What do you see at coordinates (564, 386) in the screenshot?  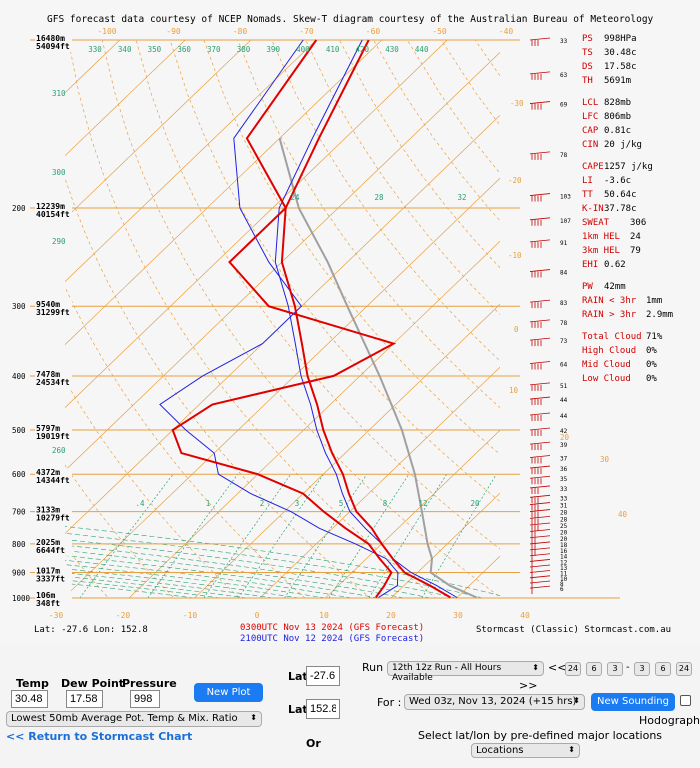 I see `wind-barb-speed: 51` at bounding box center [564, 386].